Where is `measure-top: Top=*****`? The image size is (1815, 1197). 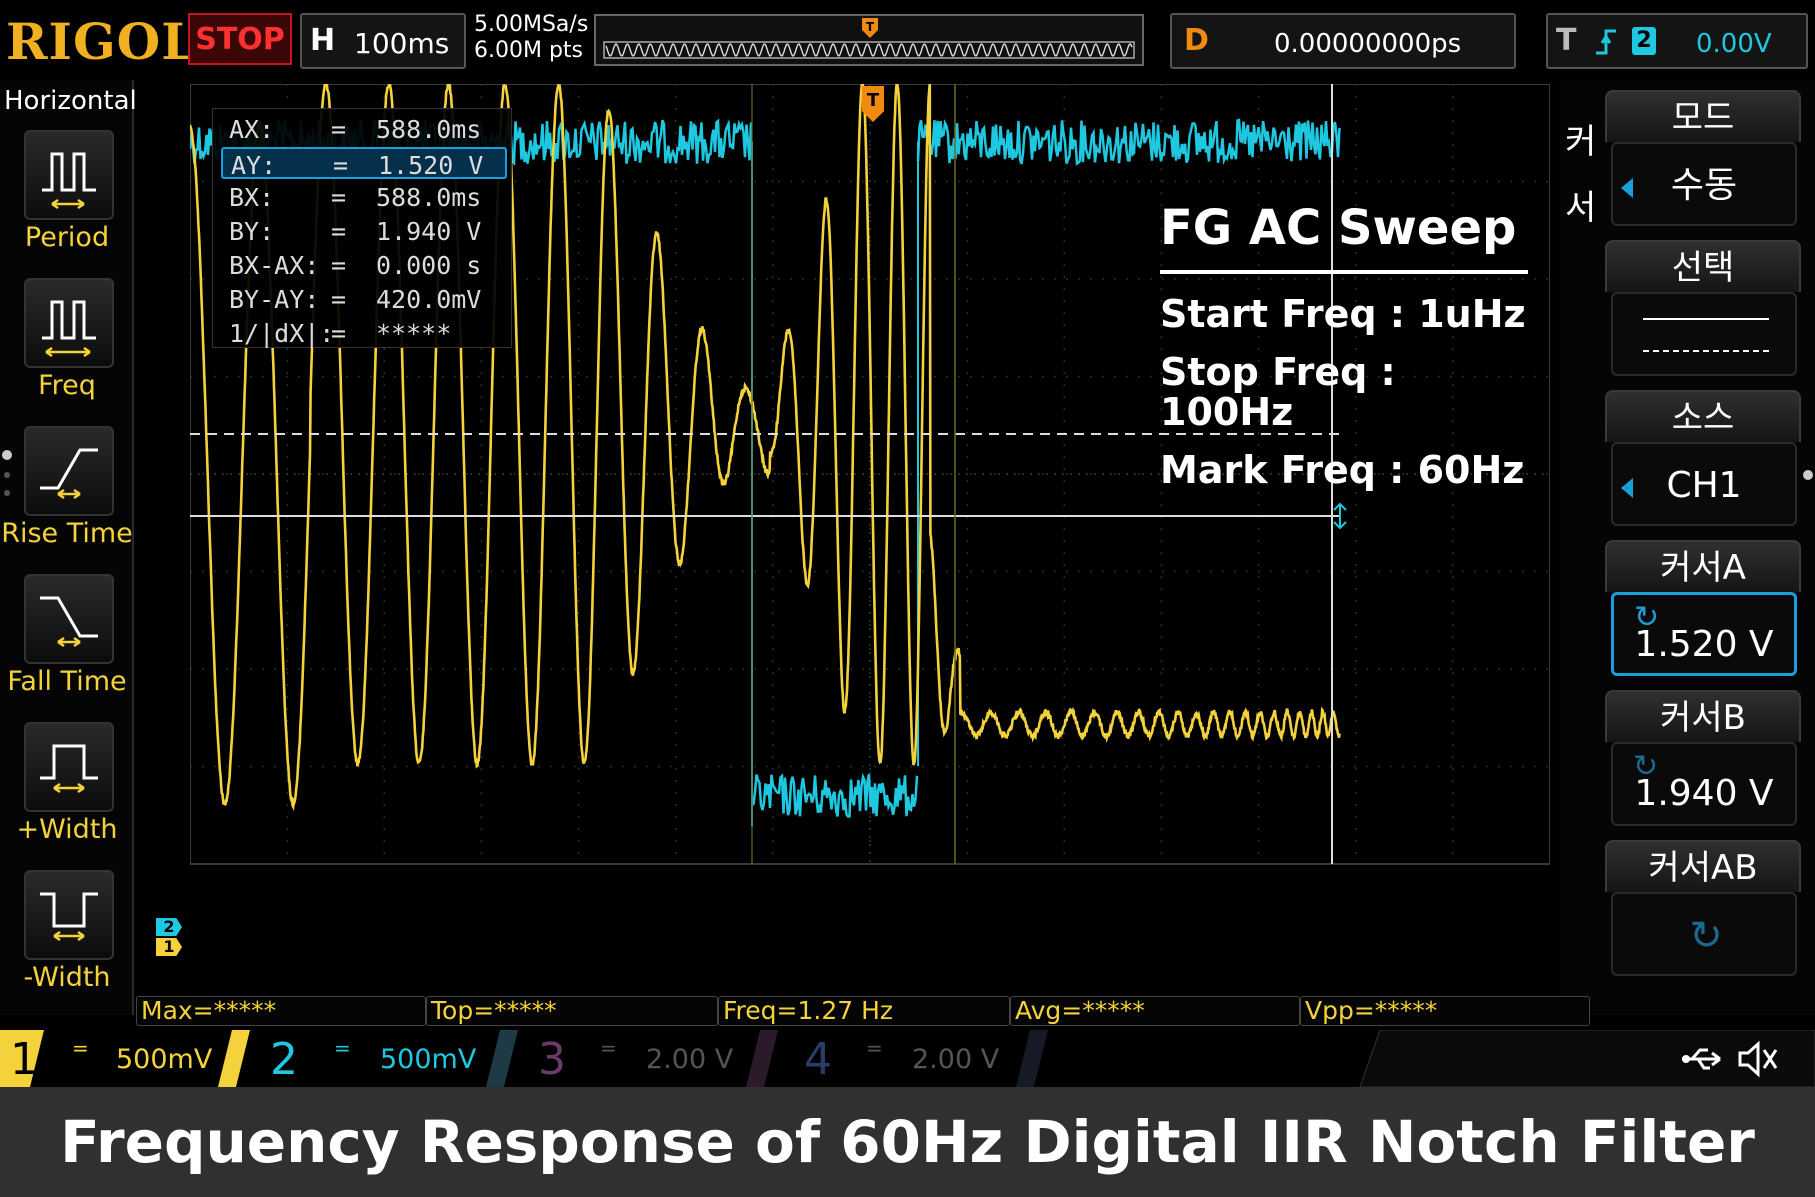 measure-top: Top=***** is located at coordinates (572, 1011).